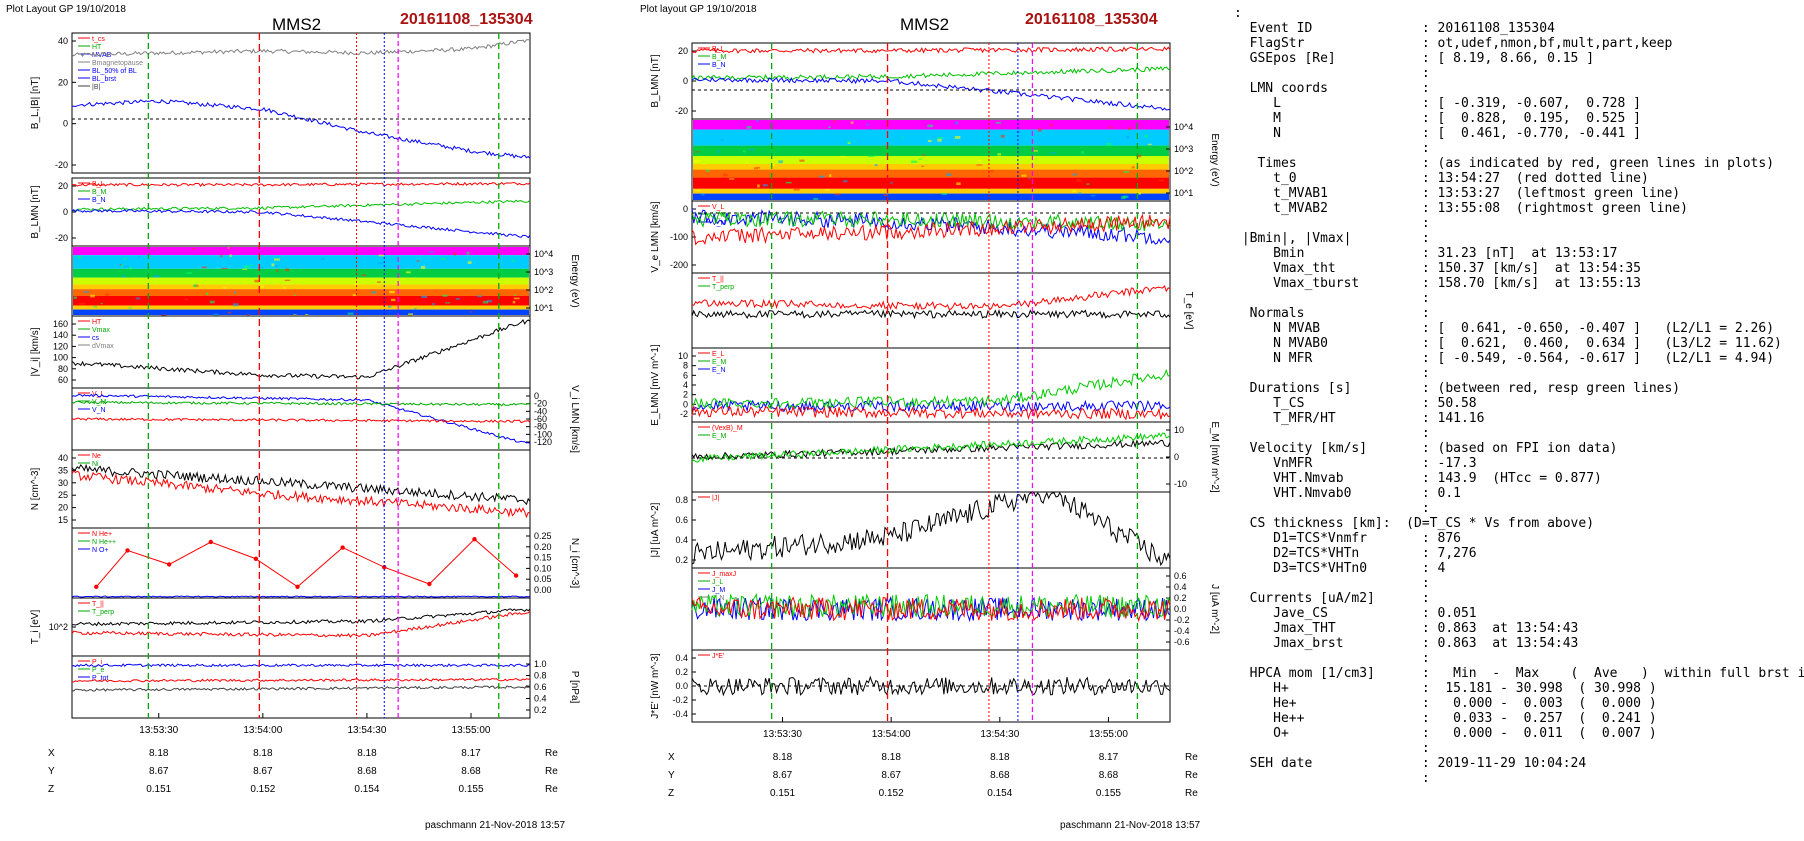  I want to click on y-tick-label: -0.4, so click(1182, 631).